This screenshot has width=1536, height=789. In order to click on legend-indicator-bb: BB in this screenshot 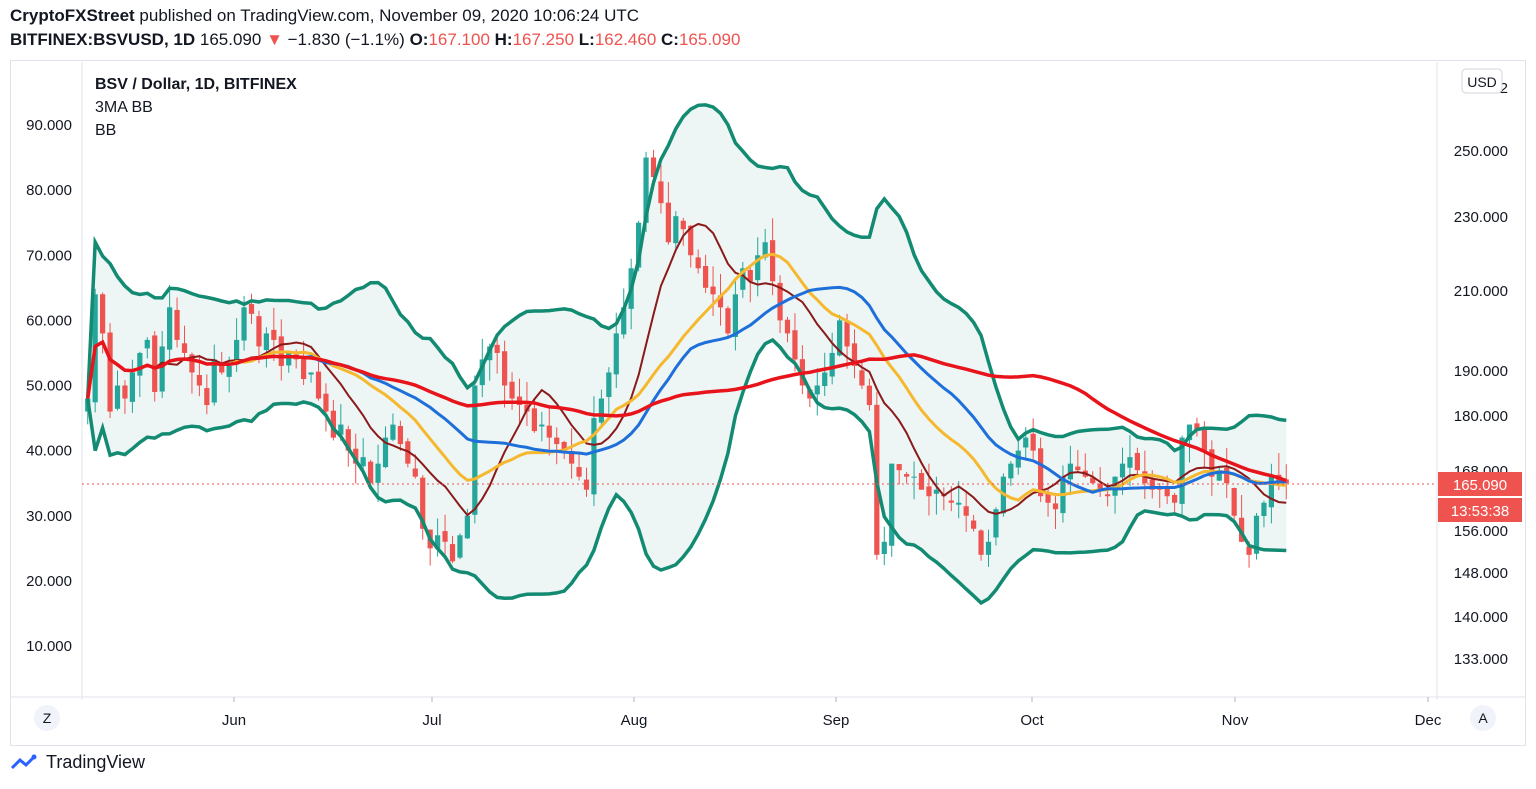, I will do `click(105, 130)`.